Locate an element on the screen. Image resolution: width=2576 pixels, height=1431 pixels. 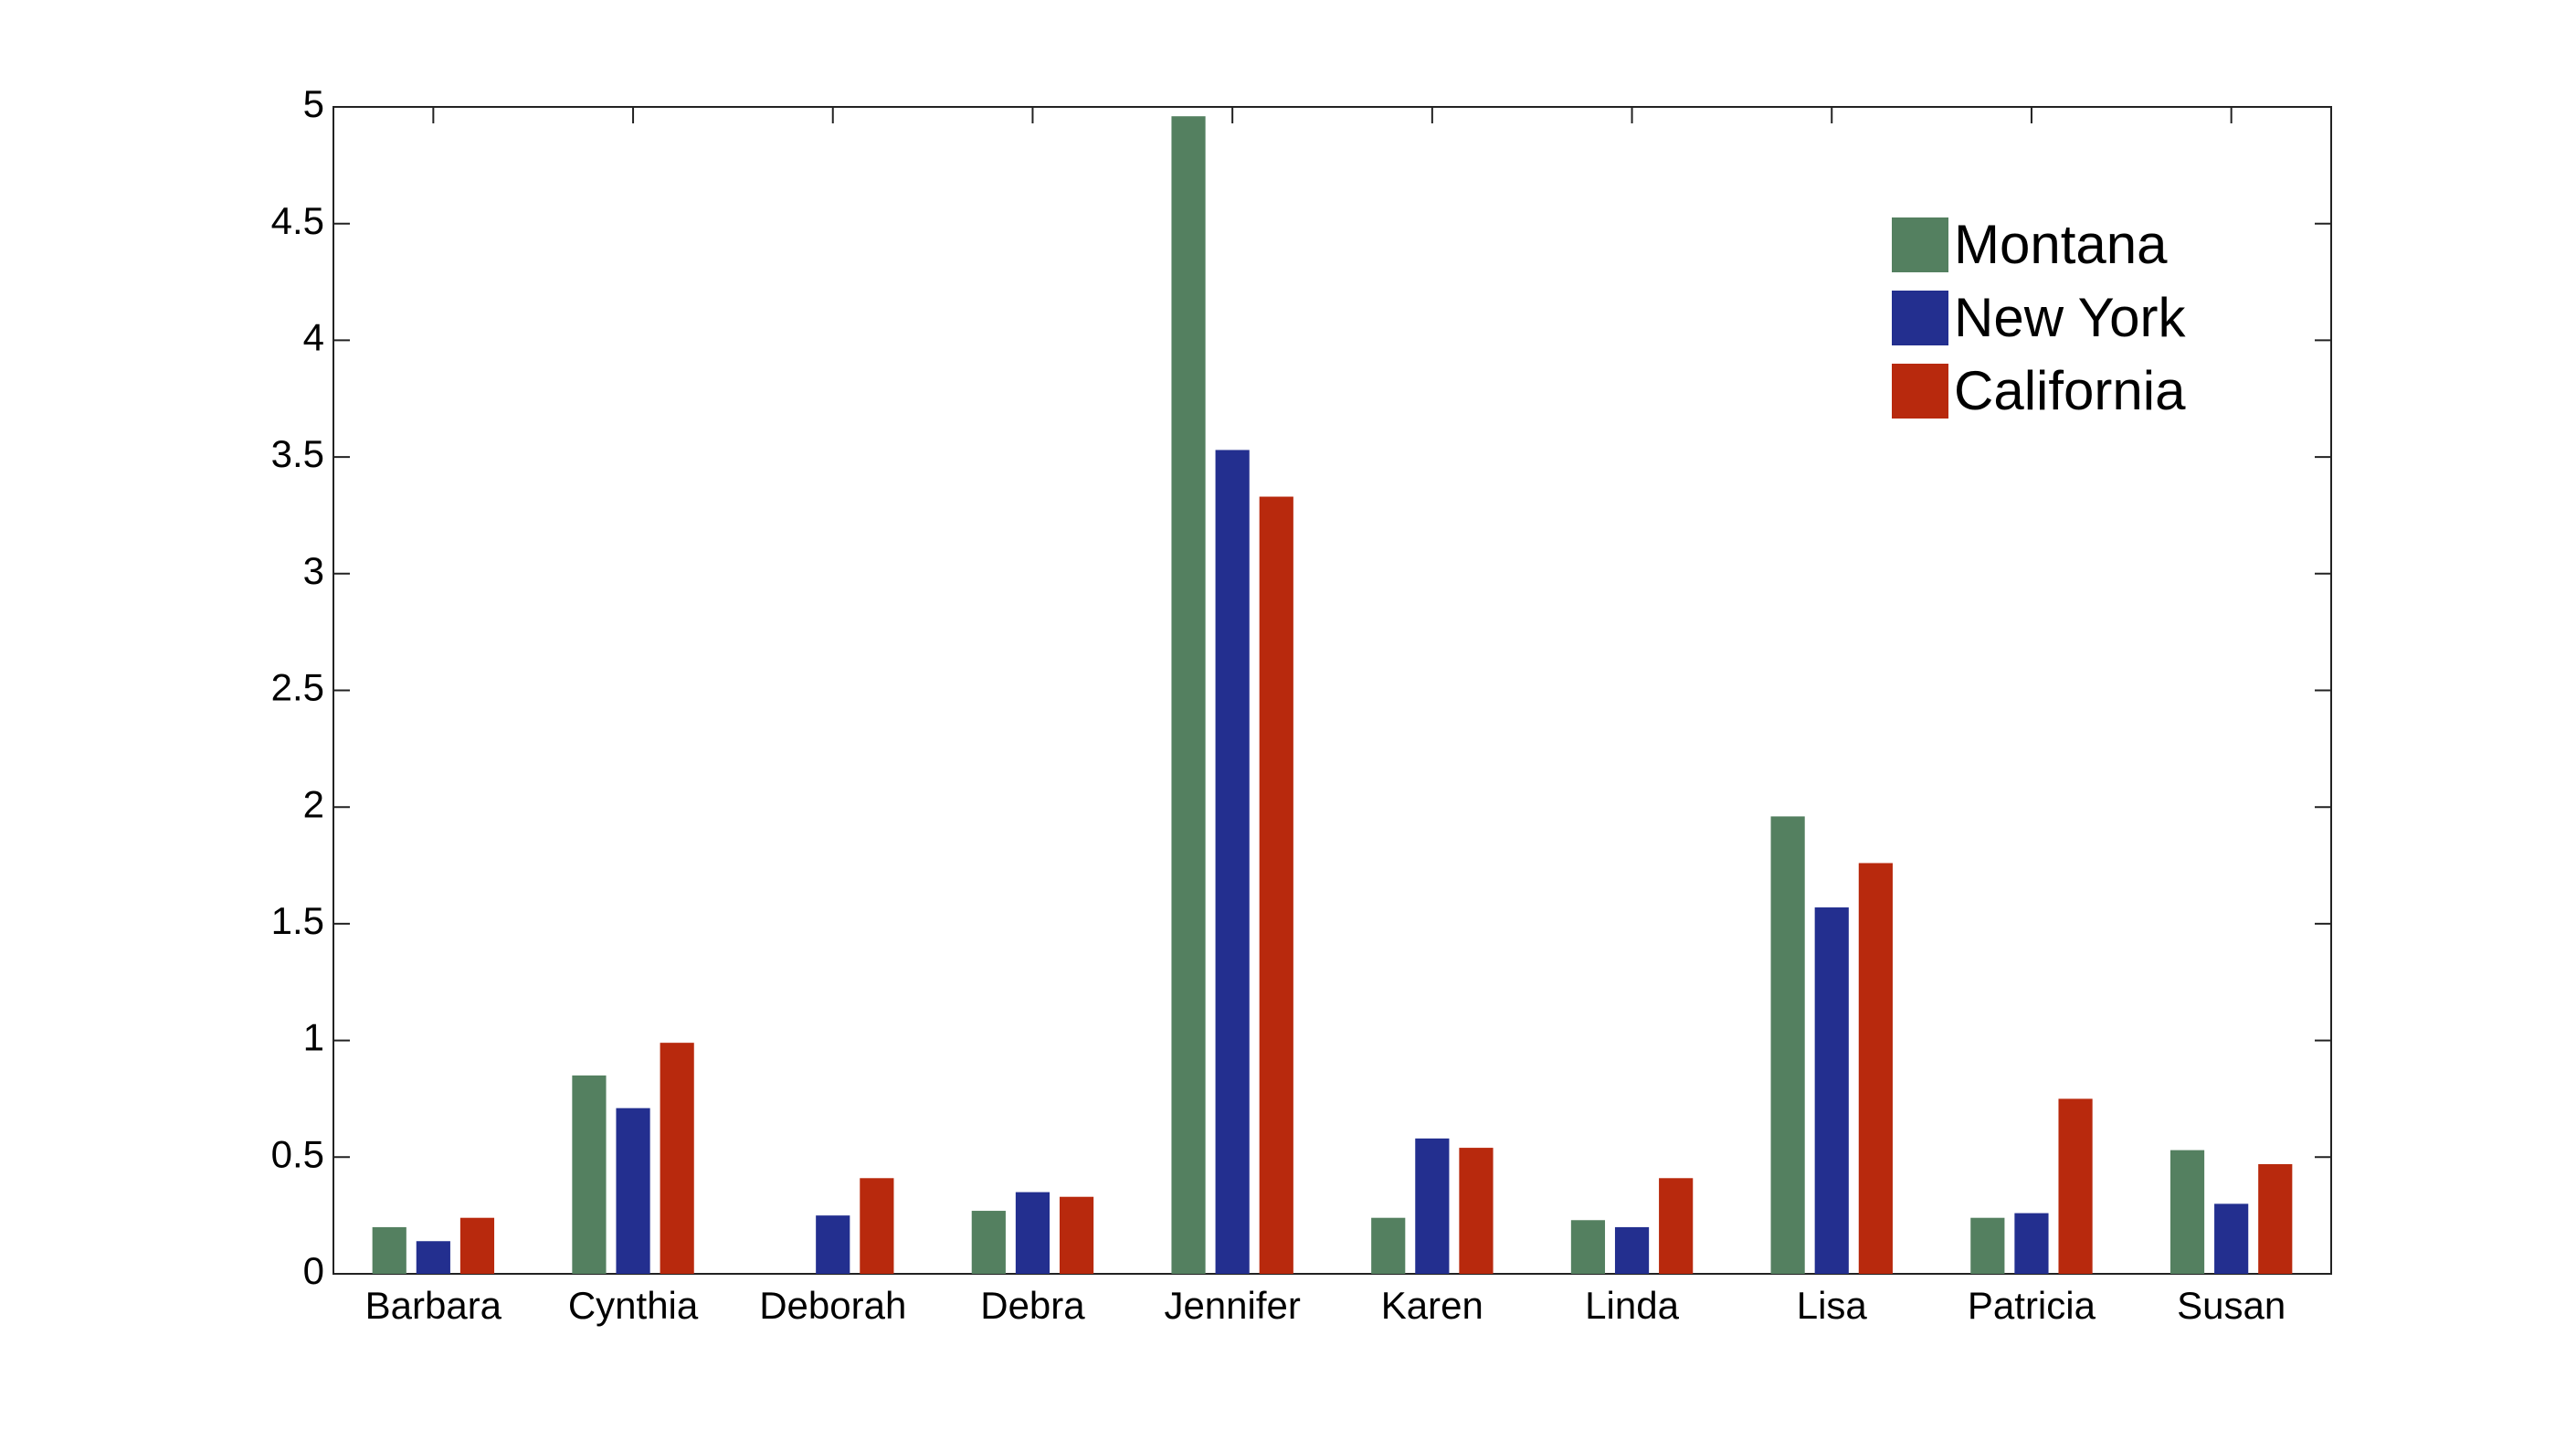
x-tick-label: Debra is located at coordinates (1032, 1305).